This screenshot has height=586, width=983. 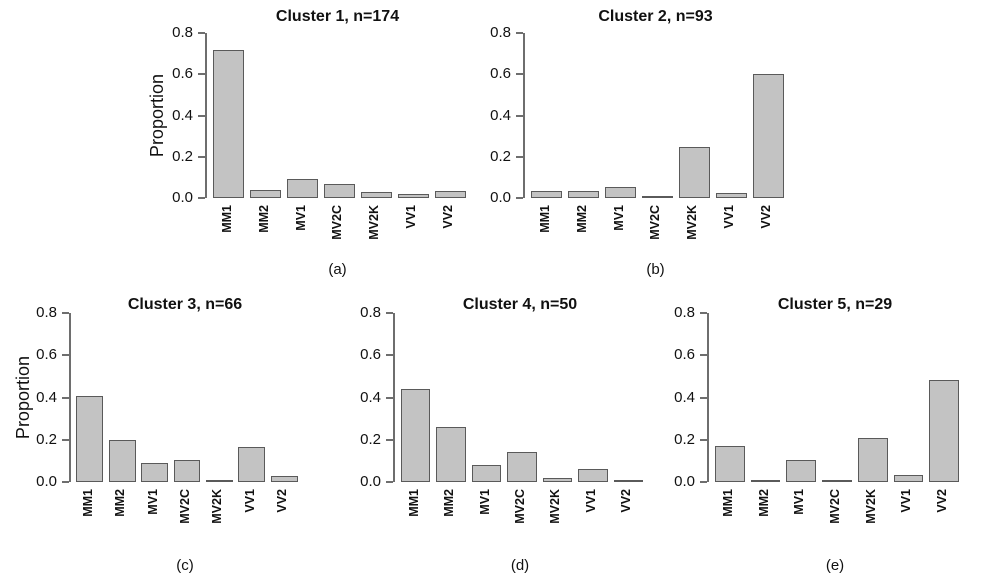 I want to click on x-axis-tick-label-text: MV1, so click(x=618, y=218).